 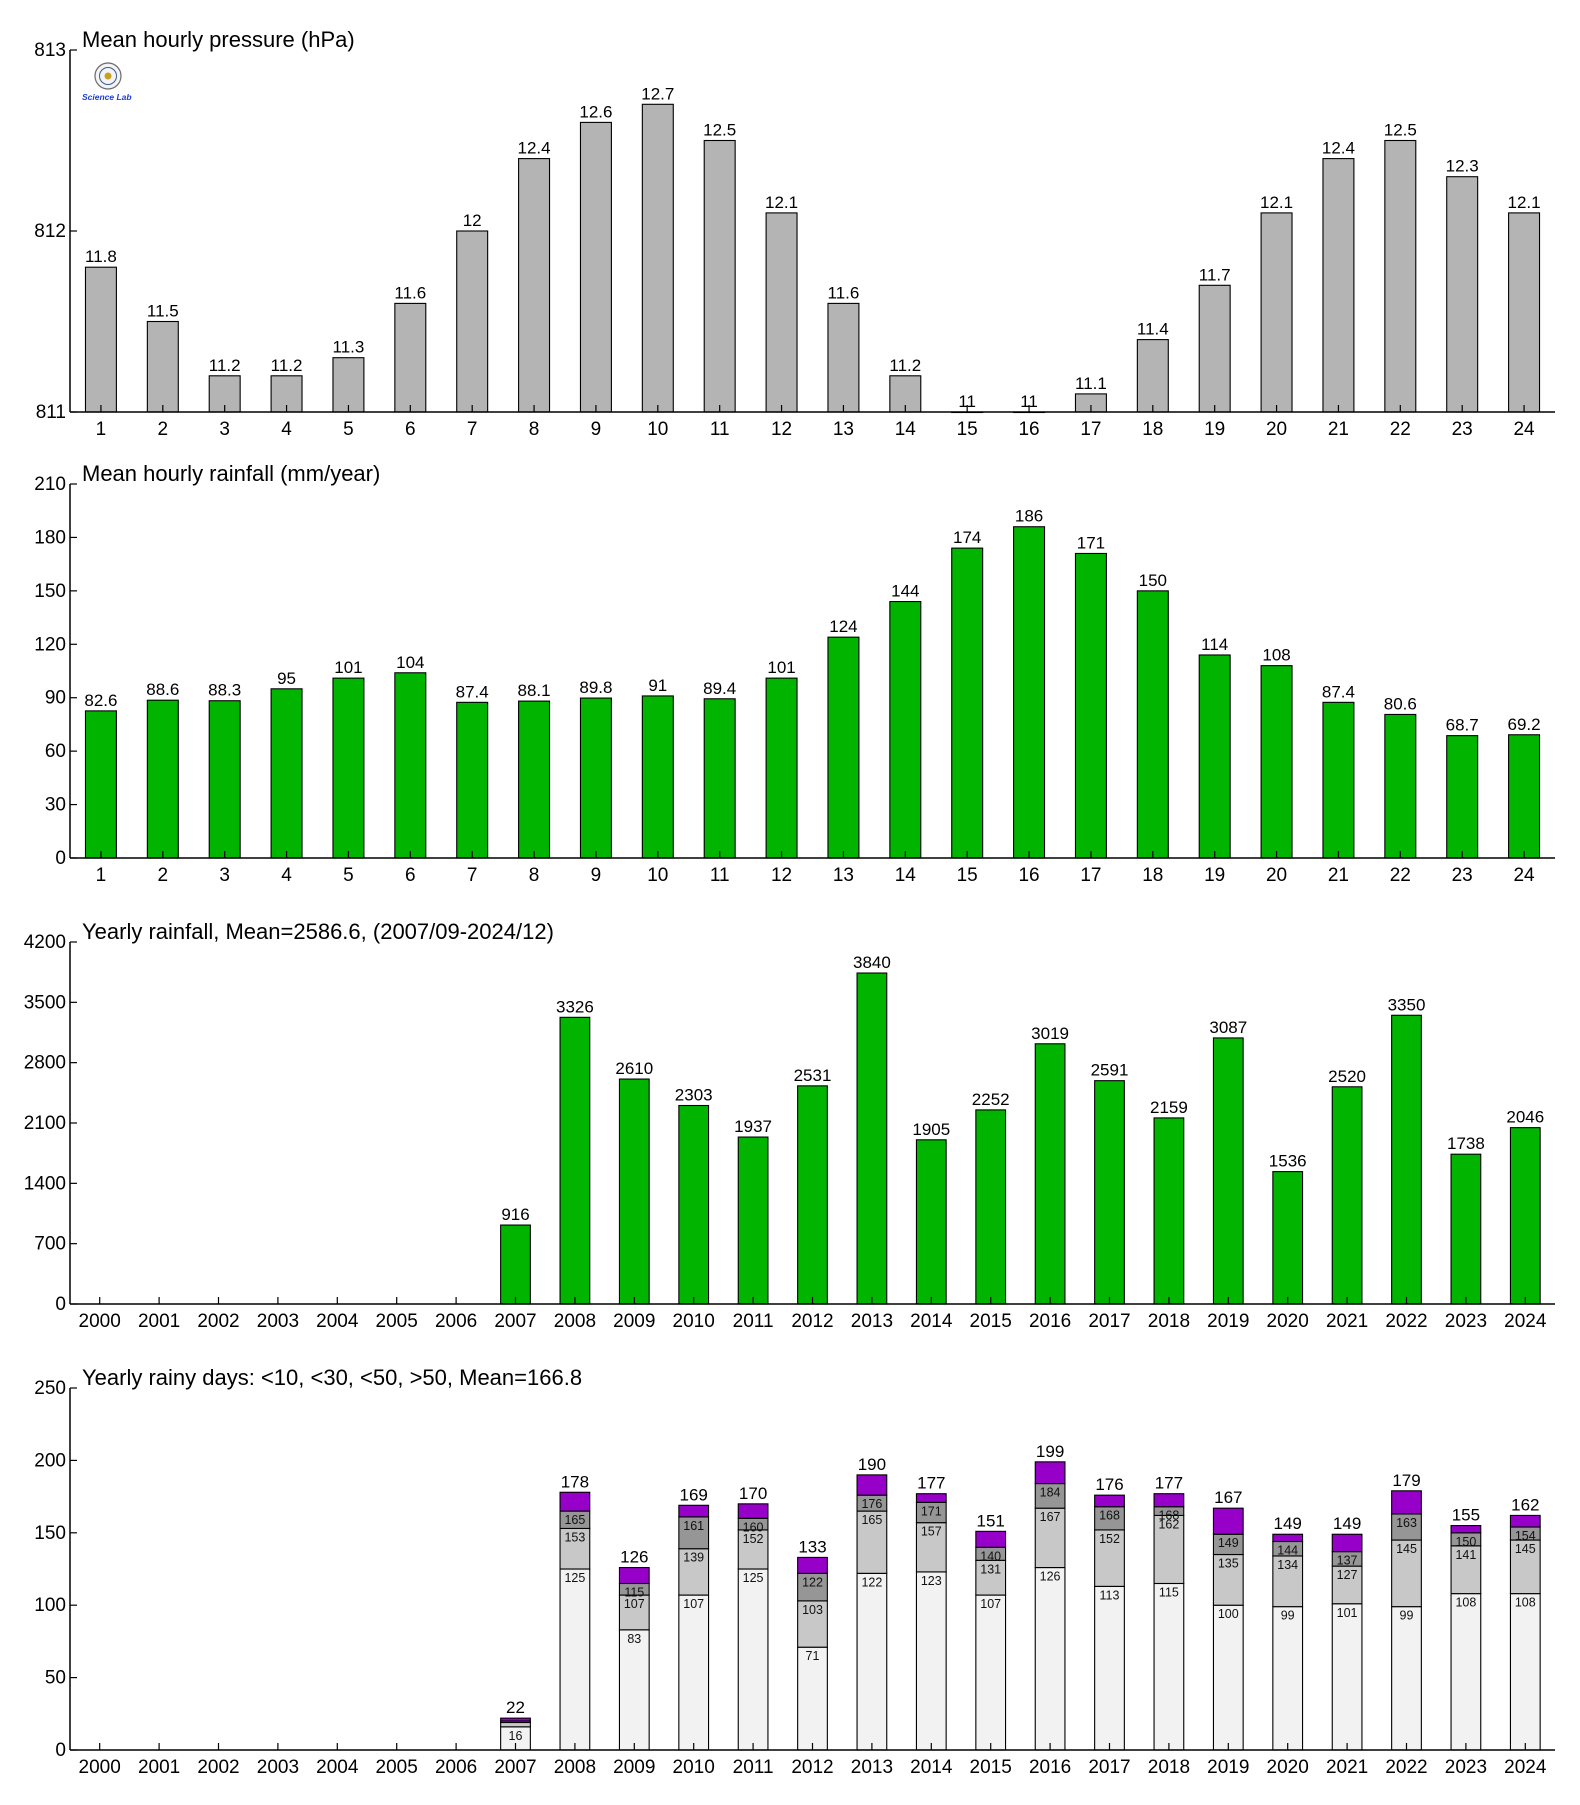 I want to click on bar-total-label: 149, so click(x=1347, y=1523).